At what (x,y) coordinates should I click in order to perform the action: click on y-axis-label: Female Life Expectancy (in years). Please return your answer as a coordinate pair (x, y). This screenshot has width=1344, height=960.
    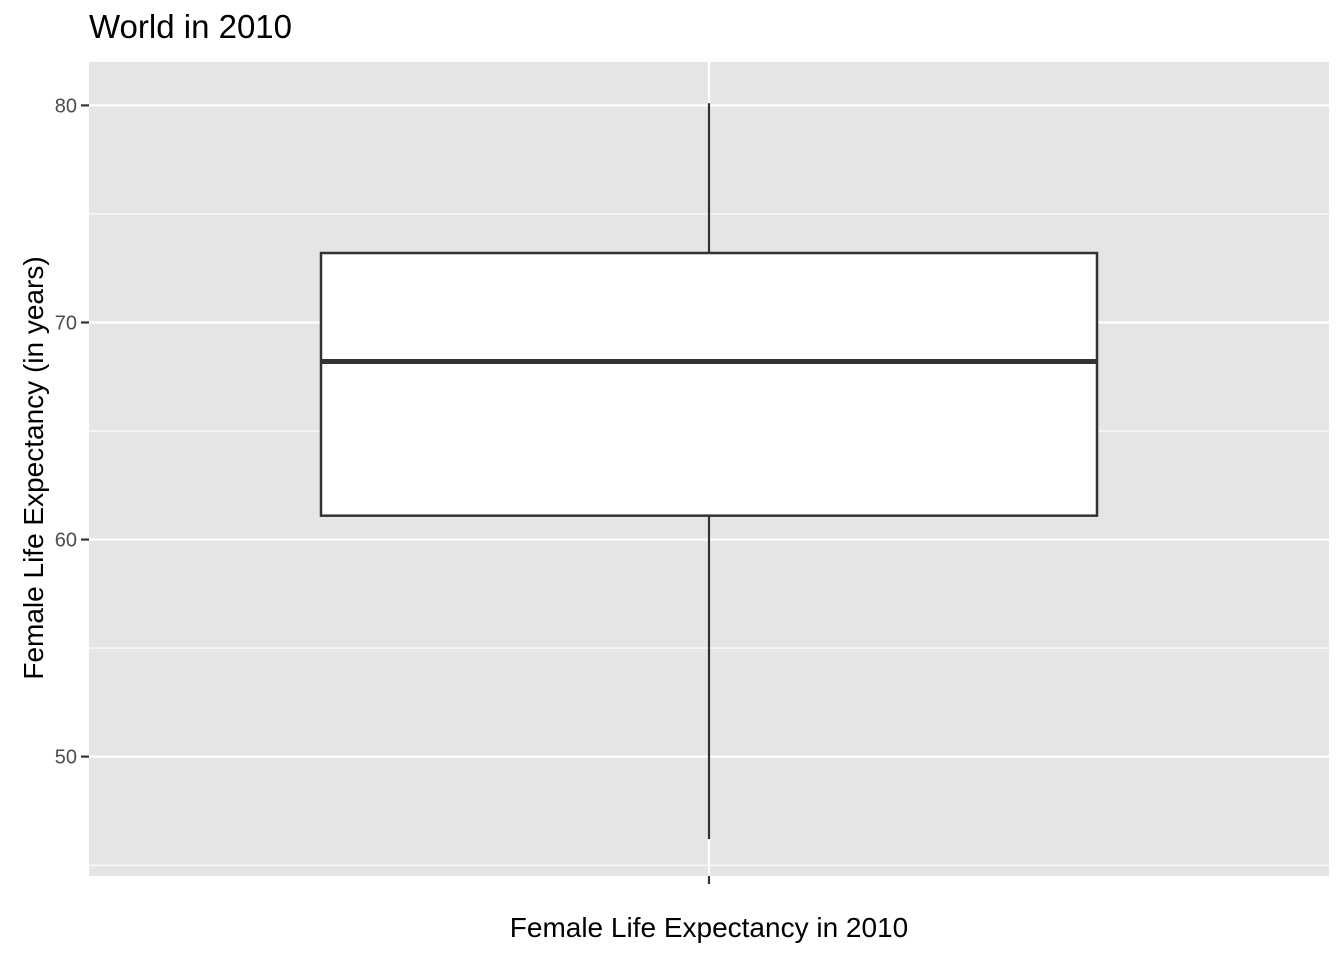
    Looking at the image, I should click on (33, 468).